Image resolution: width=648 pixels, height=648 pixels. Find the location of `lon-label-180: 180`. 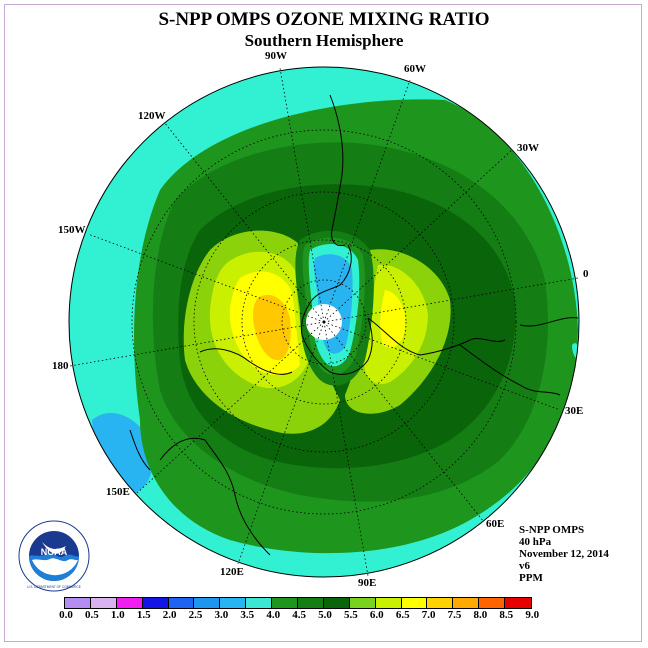

lon-label-180: 180 is located at coordinates (60, 366).